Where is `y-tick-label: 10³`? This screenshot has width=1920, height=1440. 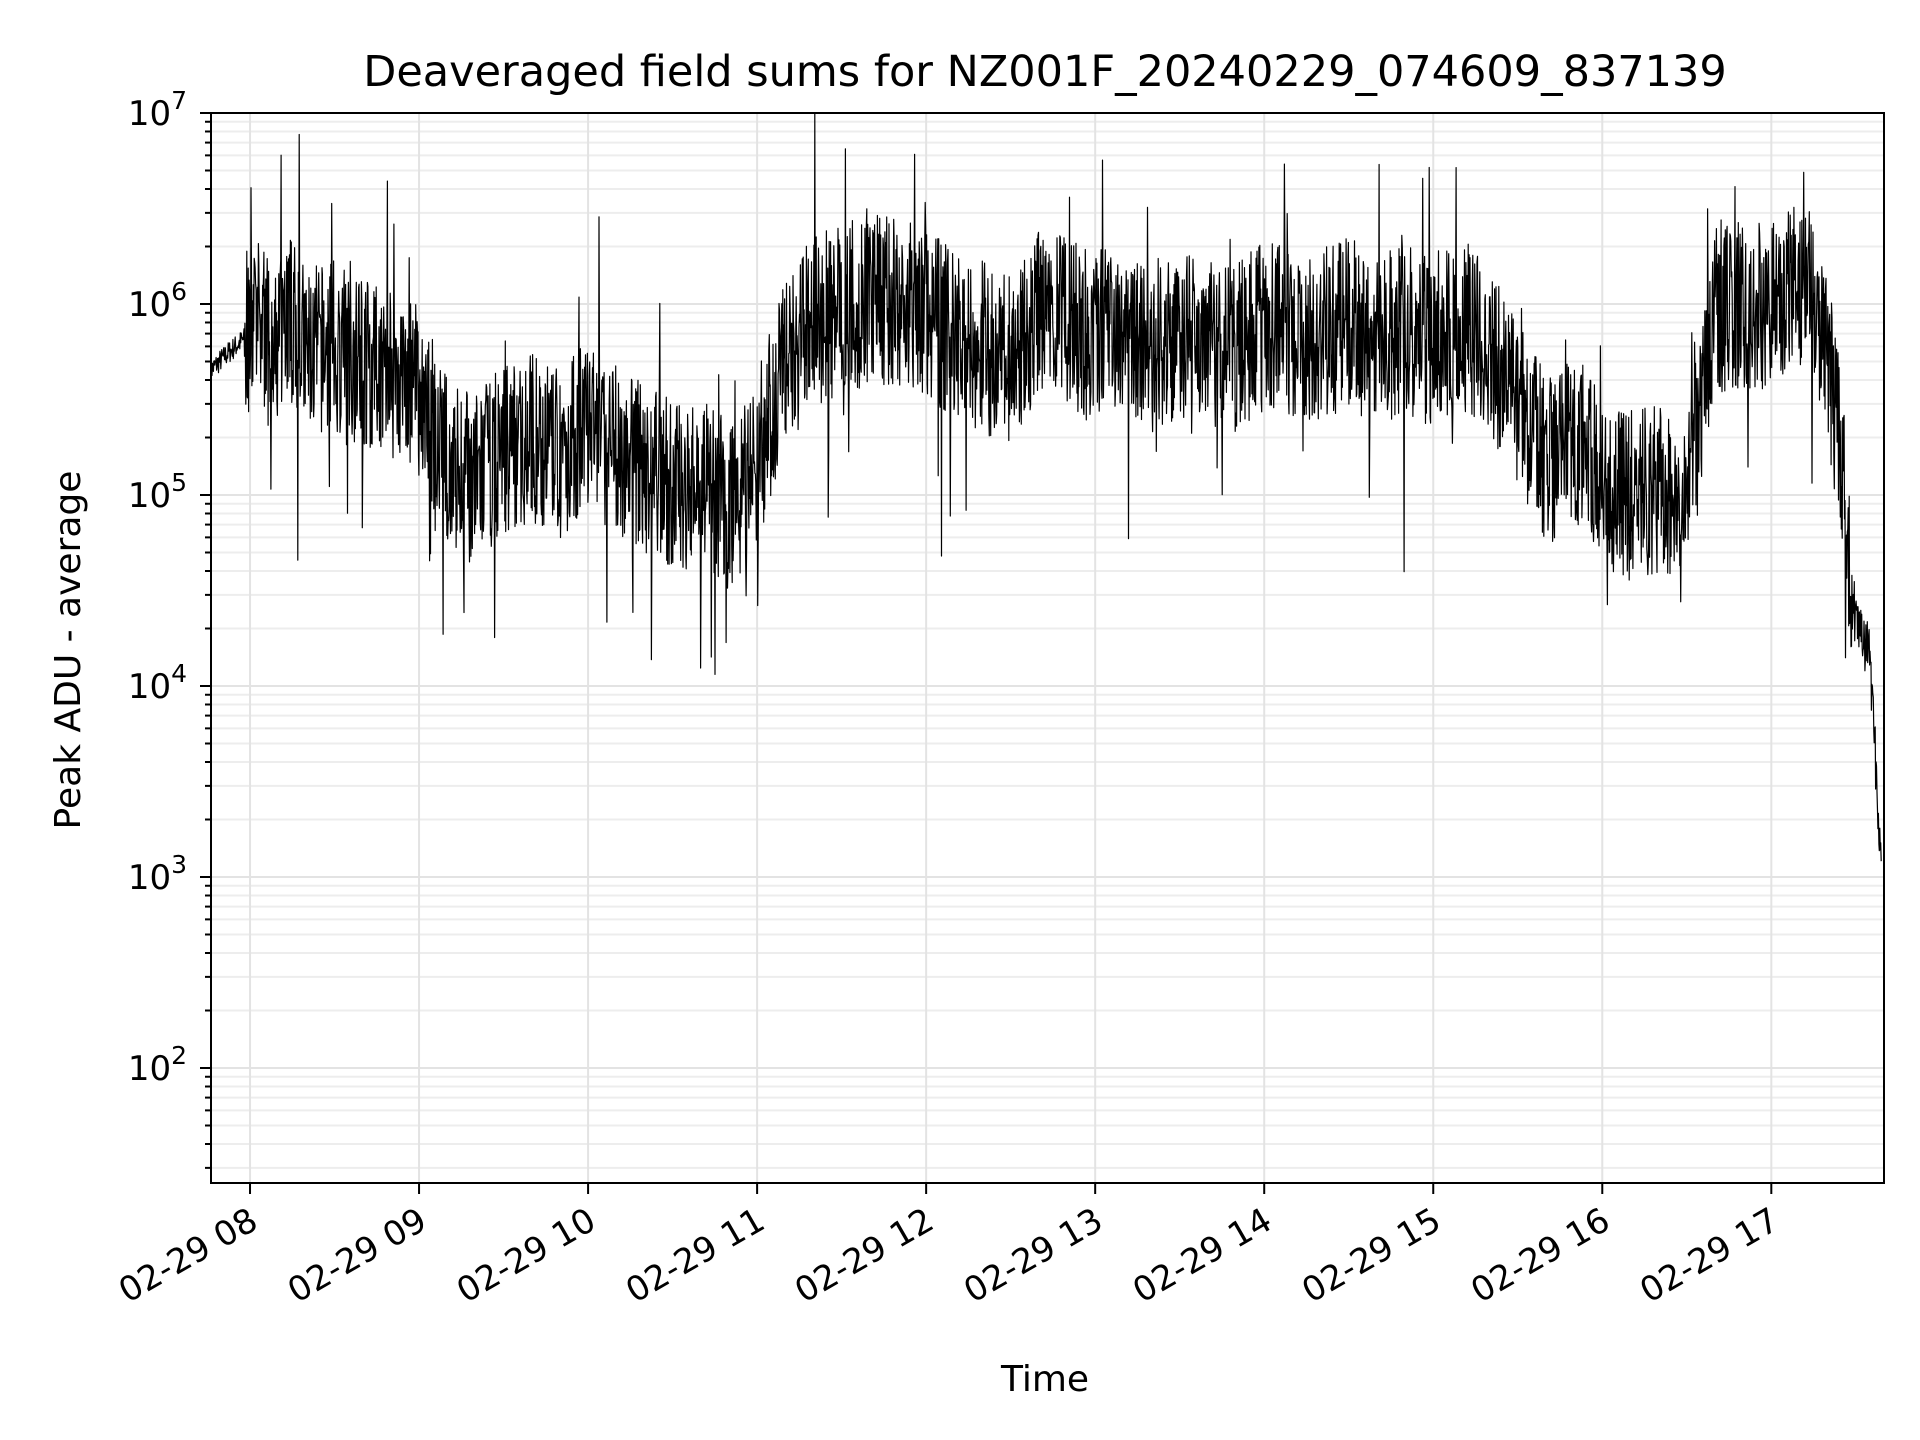
y-tick-label: 10³ is located at coordinates (157, 874).